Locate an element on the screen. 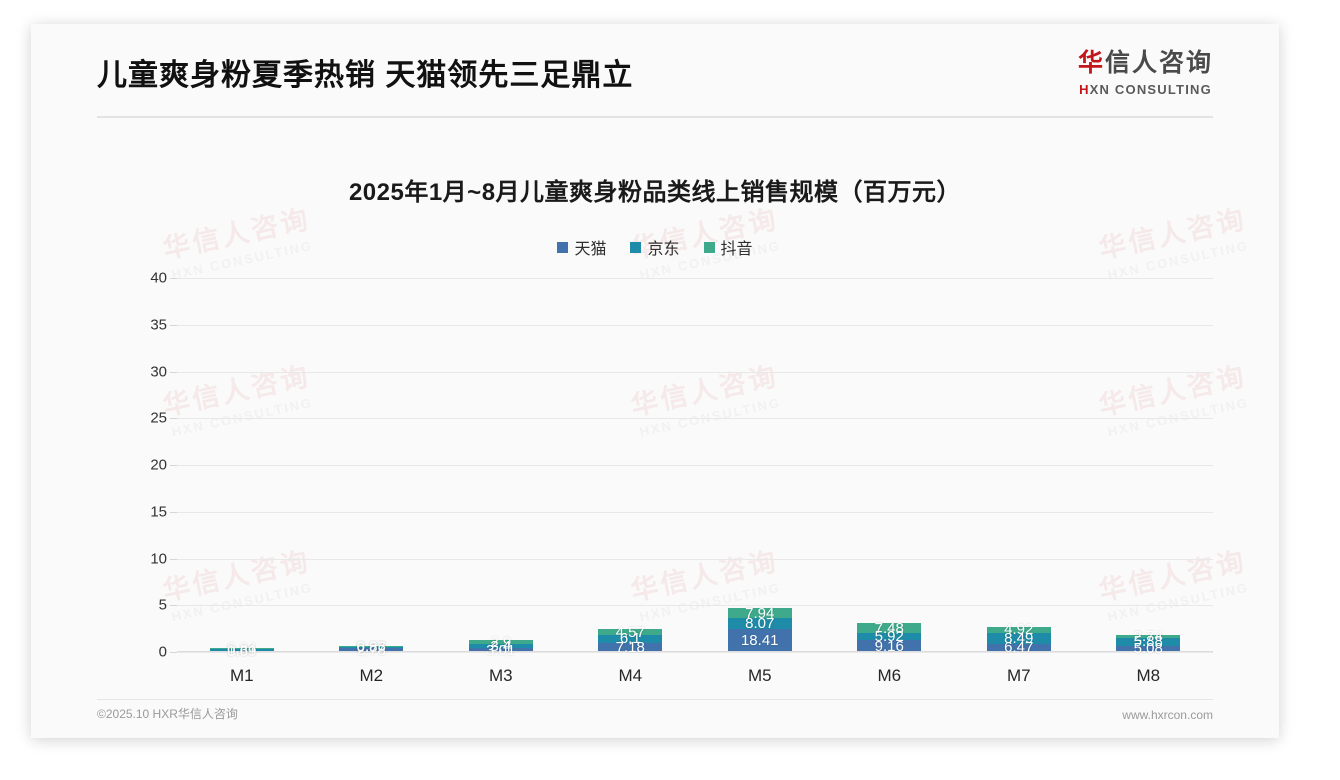 Image resolution: width=1340 pixels, height=780 pixels. bar-value-label: 4.92 is located at coordinates (1019, 630).